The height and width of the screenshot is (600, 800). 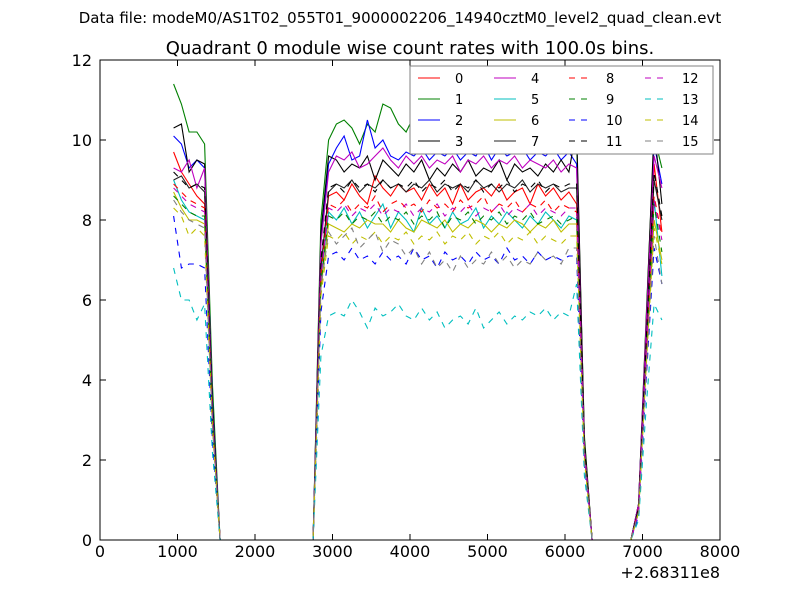 I want to click on legend-label-14: 14, so click(x=690, y=121).